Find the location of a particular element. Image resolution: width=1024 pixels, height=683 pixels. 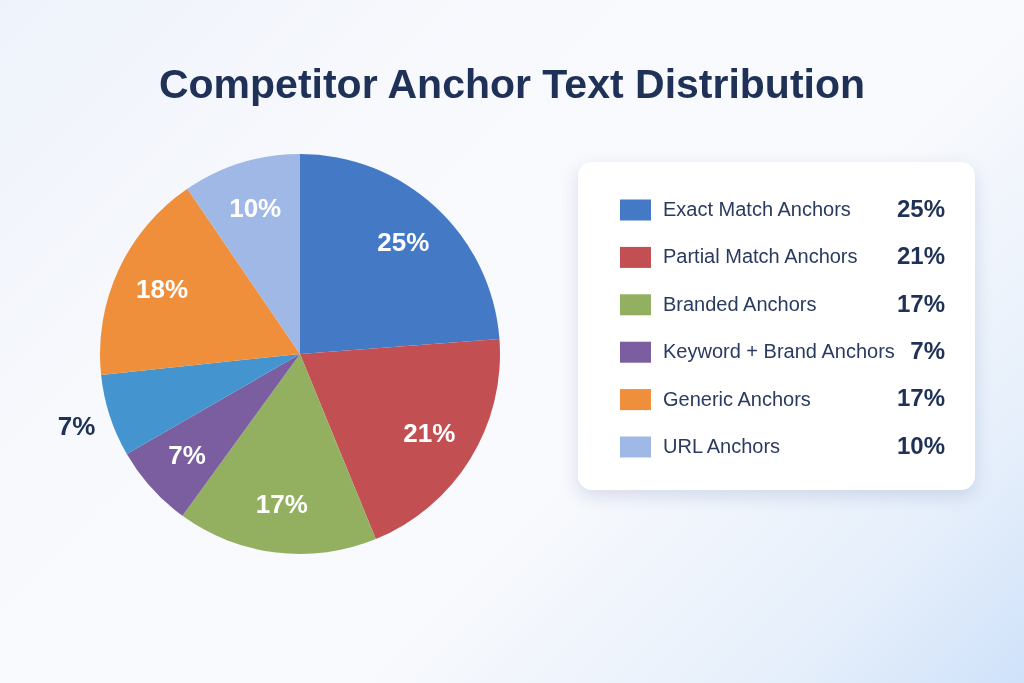

data-label: 18% is located at coordinates (162, 289).